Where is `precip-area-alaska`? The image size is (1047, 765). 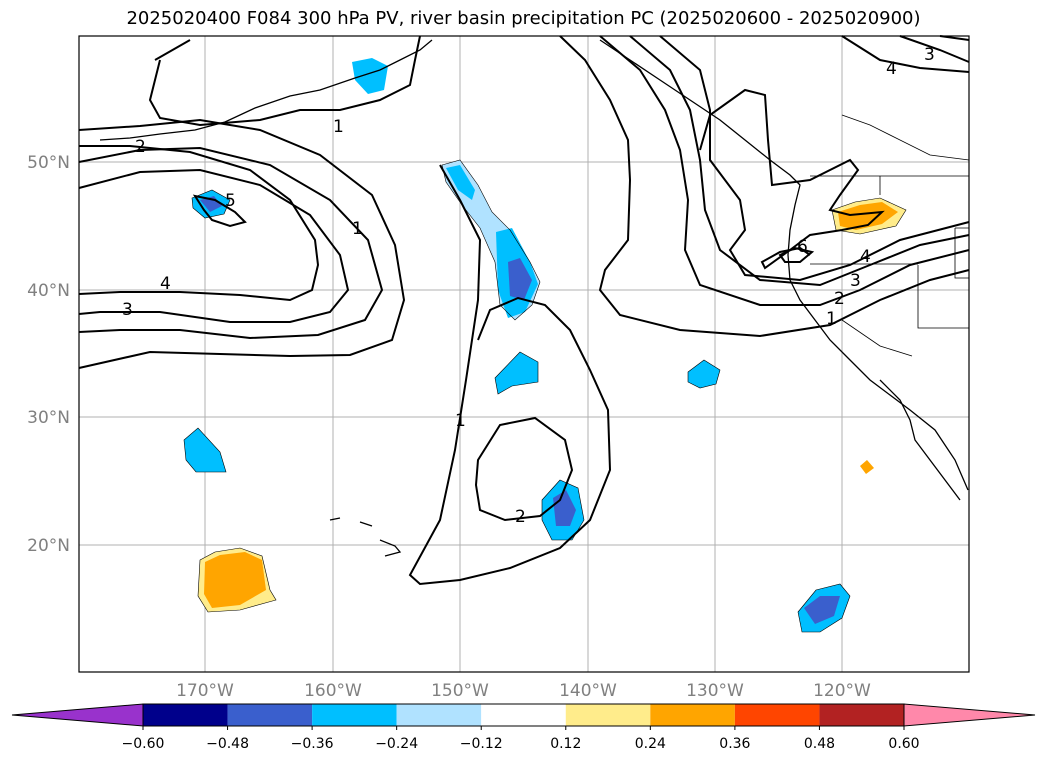
precip-area-alaska is located at coordinates (370, 76).